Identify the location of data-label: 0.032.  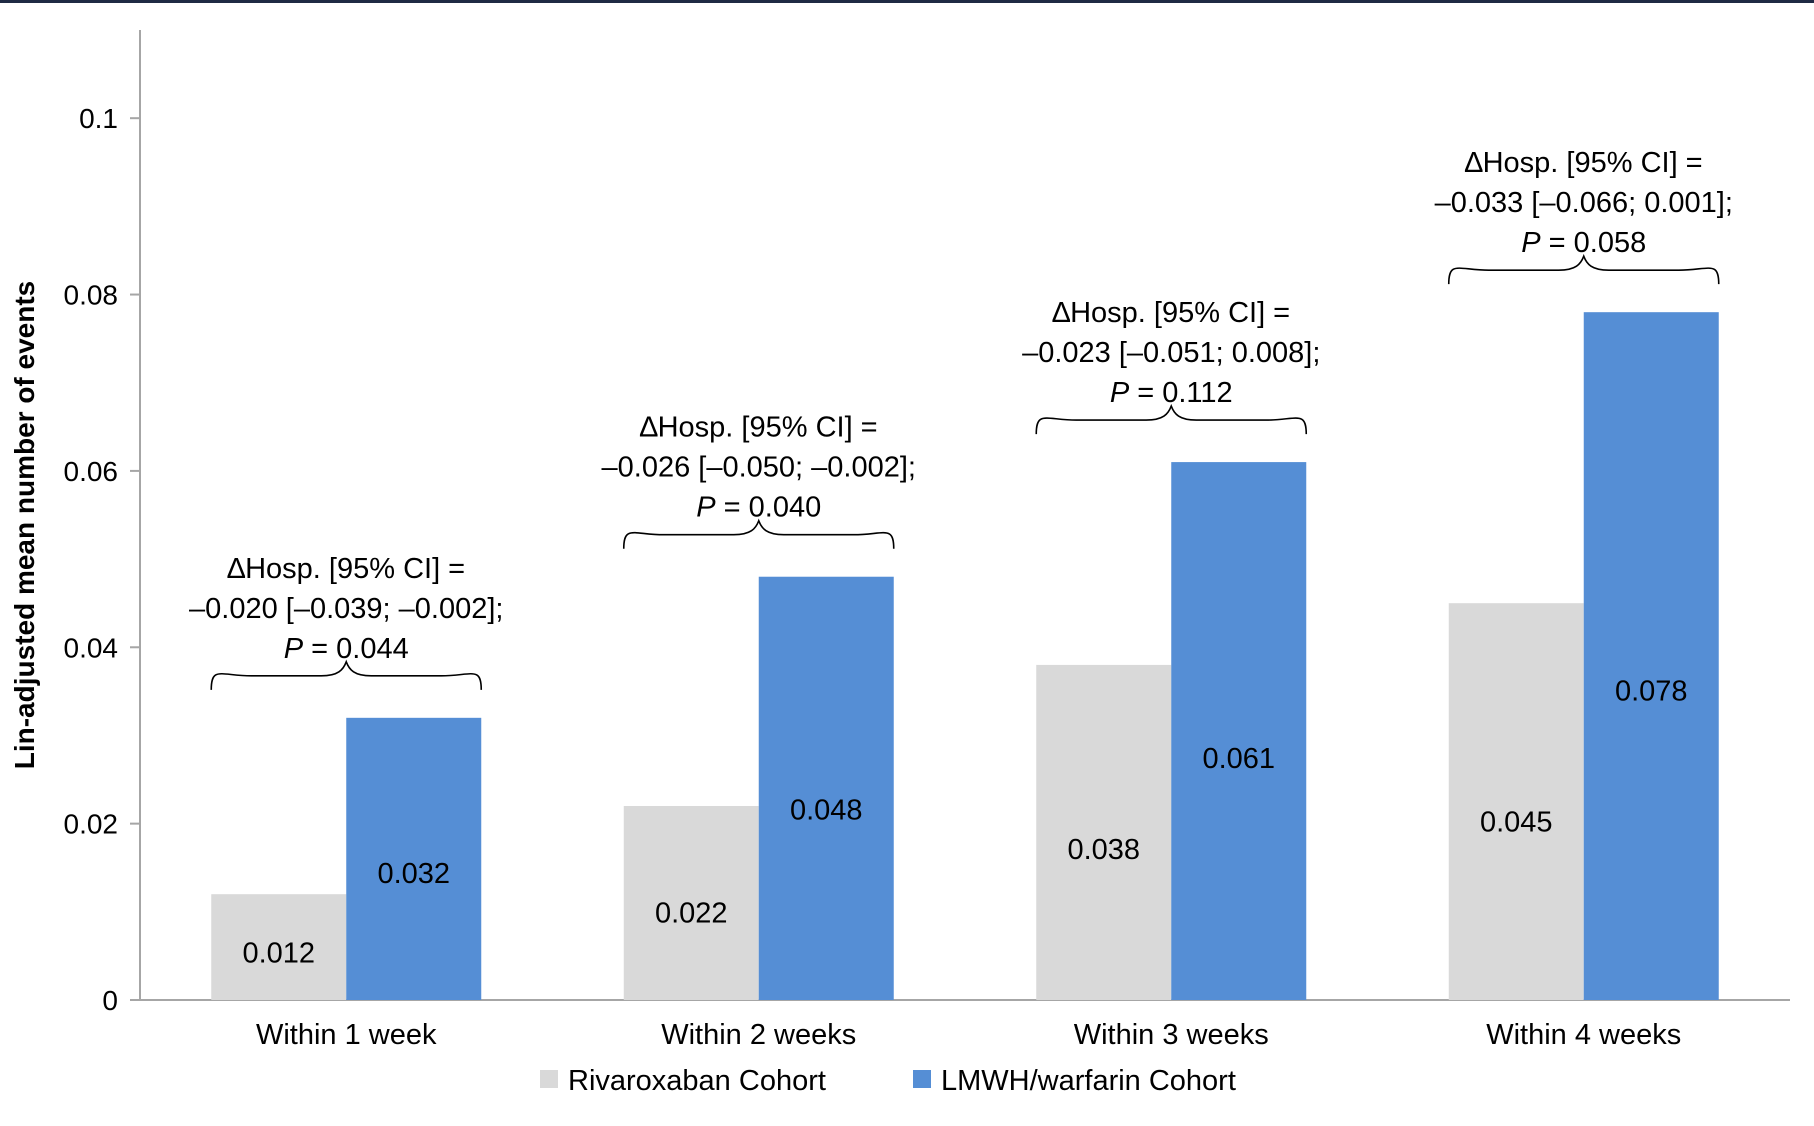
(413, 874).